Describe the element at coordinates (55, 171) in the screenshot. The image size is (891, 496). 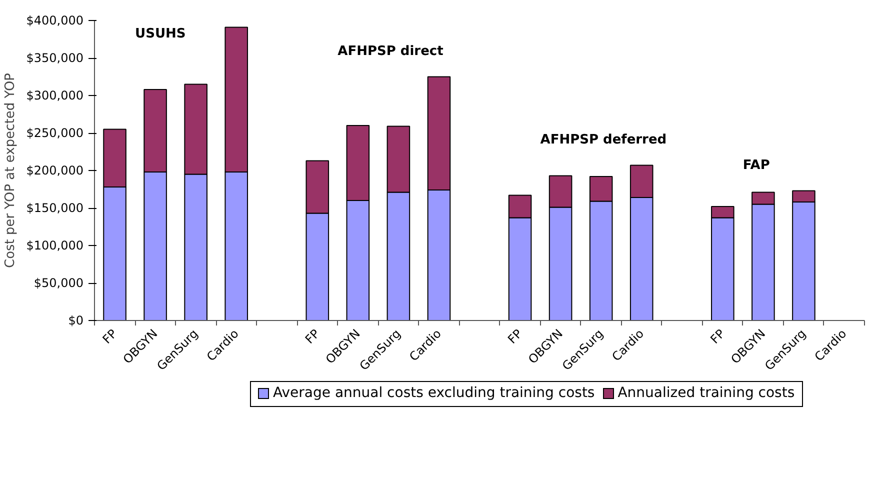
I see `y-tick-label: $200,000` at that location.